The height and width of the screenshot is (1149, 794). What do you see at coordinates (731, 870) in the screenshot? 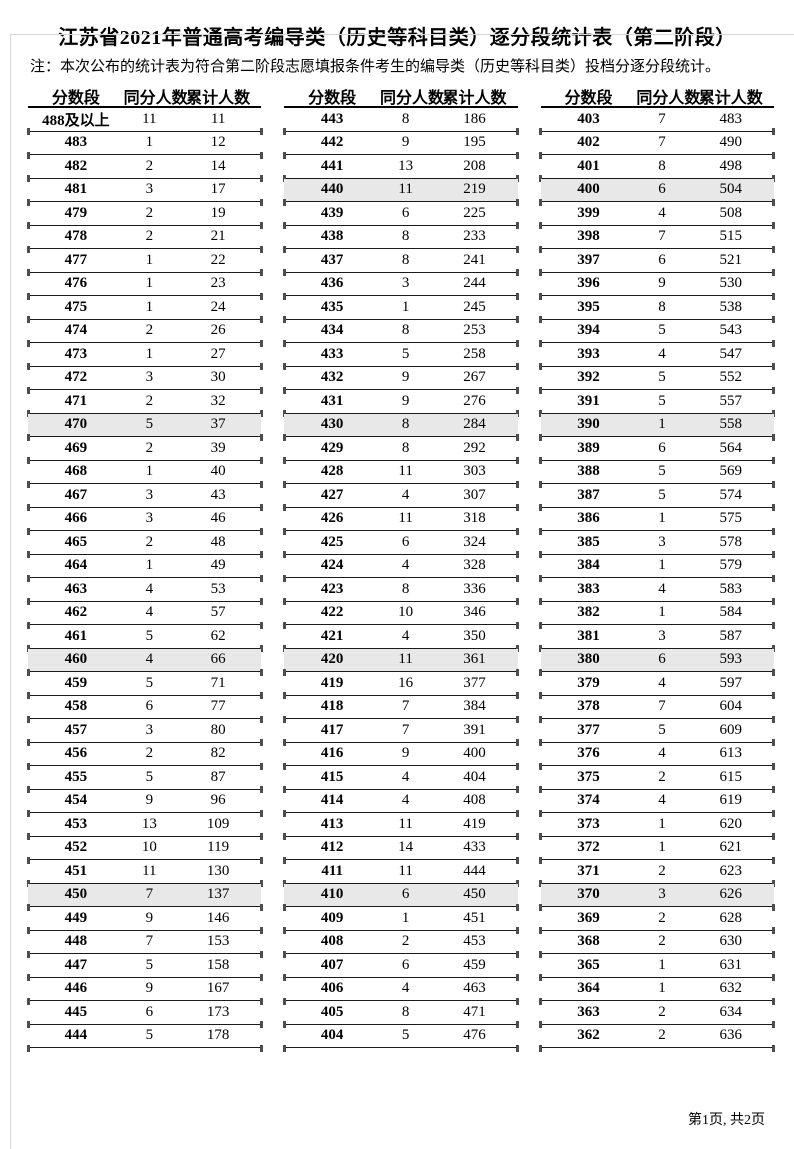
I see `cumulative-count-cell: 623` at bounding box center [731, 870].